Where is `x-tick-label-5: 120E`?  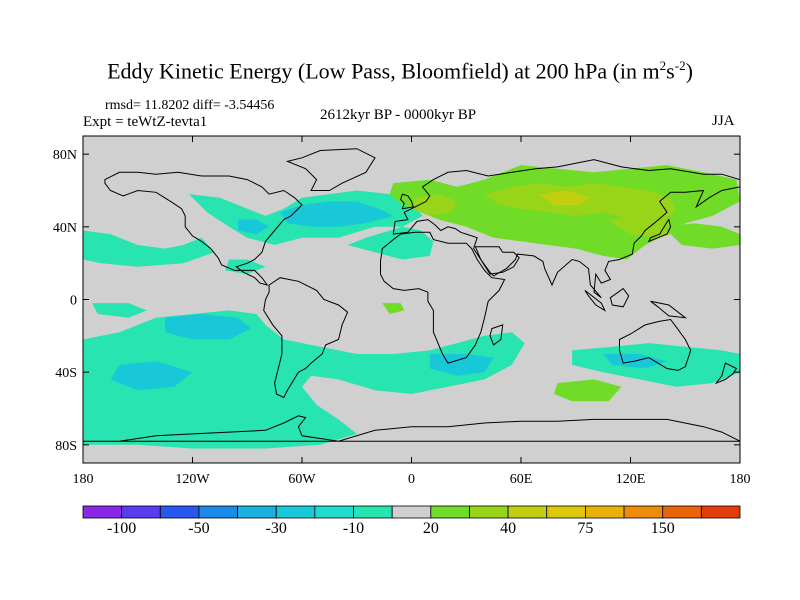 x-tick-label-5: 120E is located at coordinates (631, 479).